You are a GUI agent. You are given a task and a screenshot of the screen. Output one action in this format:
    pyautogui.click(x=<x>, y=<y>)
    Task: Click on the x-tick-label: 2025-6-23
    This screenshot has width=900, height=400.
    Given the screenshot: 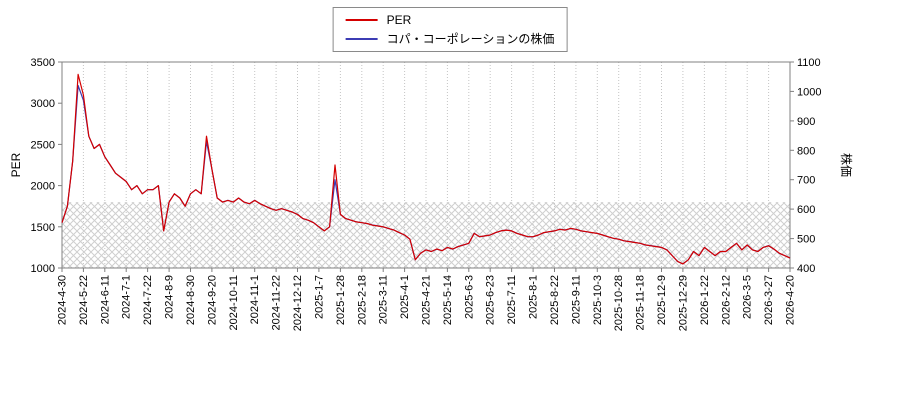 What is the action you would take?
    pyautogui.click(x=491, y=300)
    